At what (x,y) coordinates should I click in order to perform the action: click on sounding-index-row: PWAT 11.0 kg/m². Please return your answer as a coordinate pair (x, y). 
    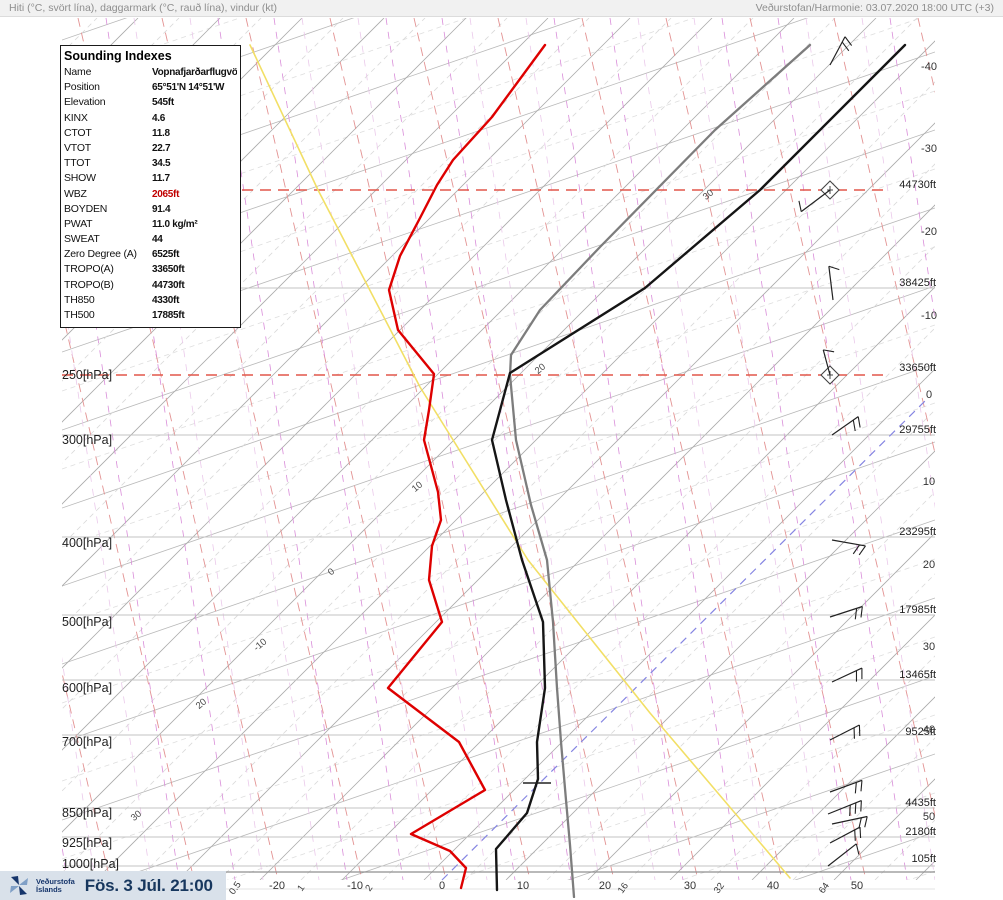
    Looking at the image, I should click on (150, 224).